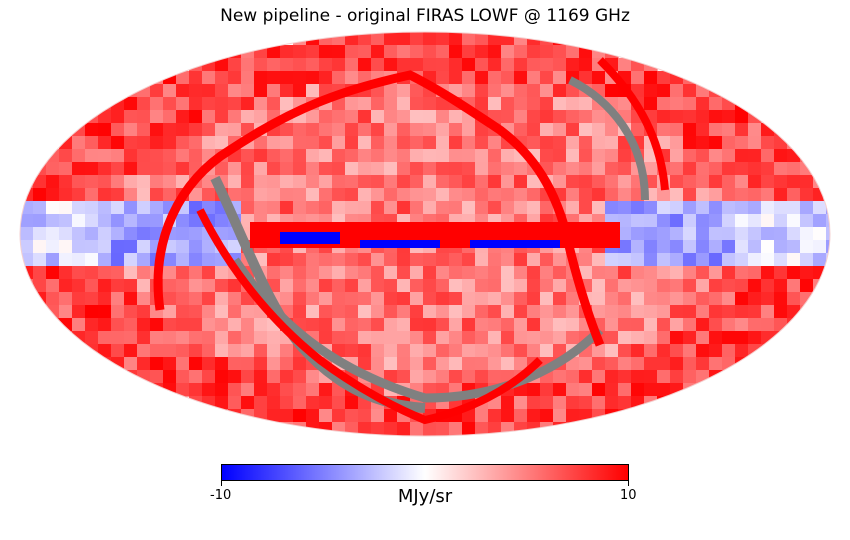 Image resolution: width=850 pixels, height=540 pixels. I want to click on colorbar-unit-label: MJy/sr, so click(425, 496).